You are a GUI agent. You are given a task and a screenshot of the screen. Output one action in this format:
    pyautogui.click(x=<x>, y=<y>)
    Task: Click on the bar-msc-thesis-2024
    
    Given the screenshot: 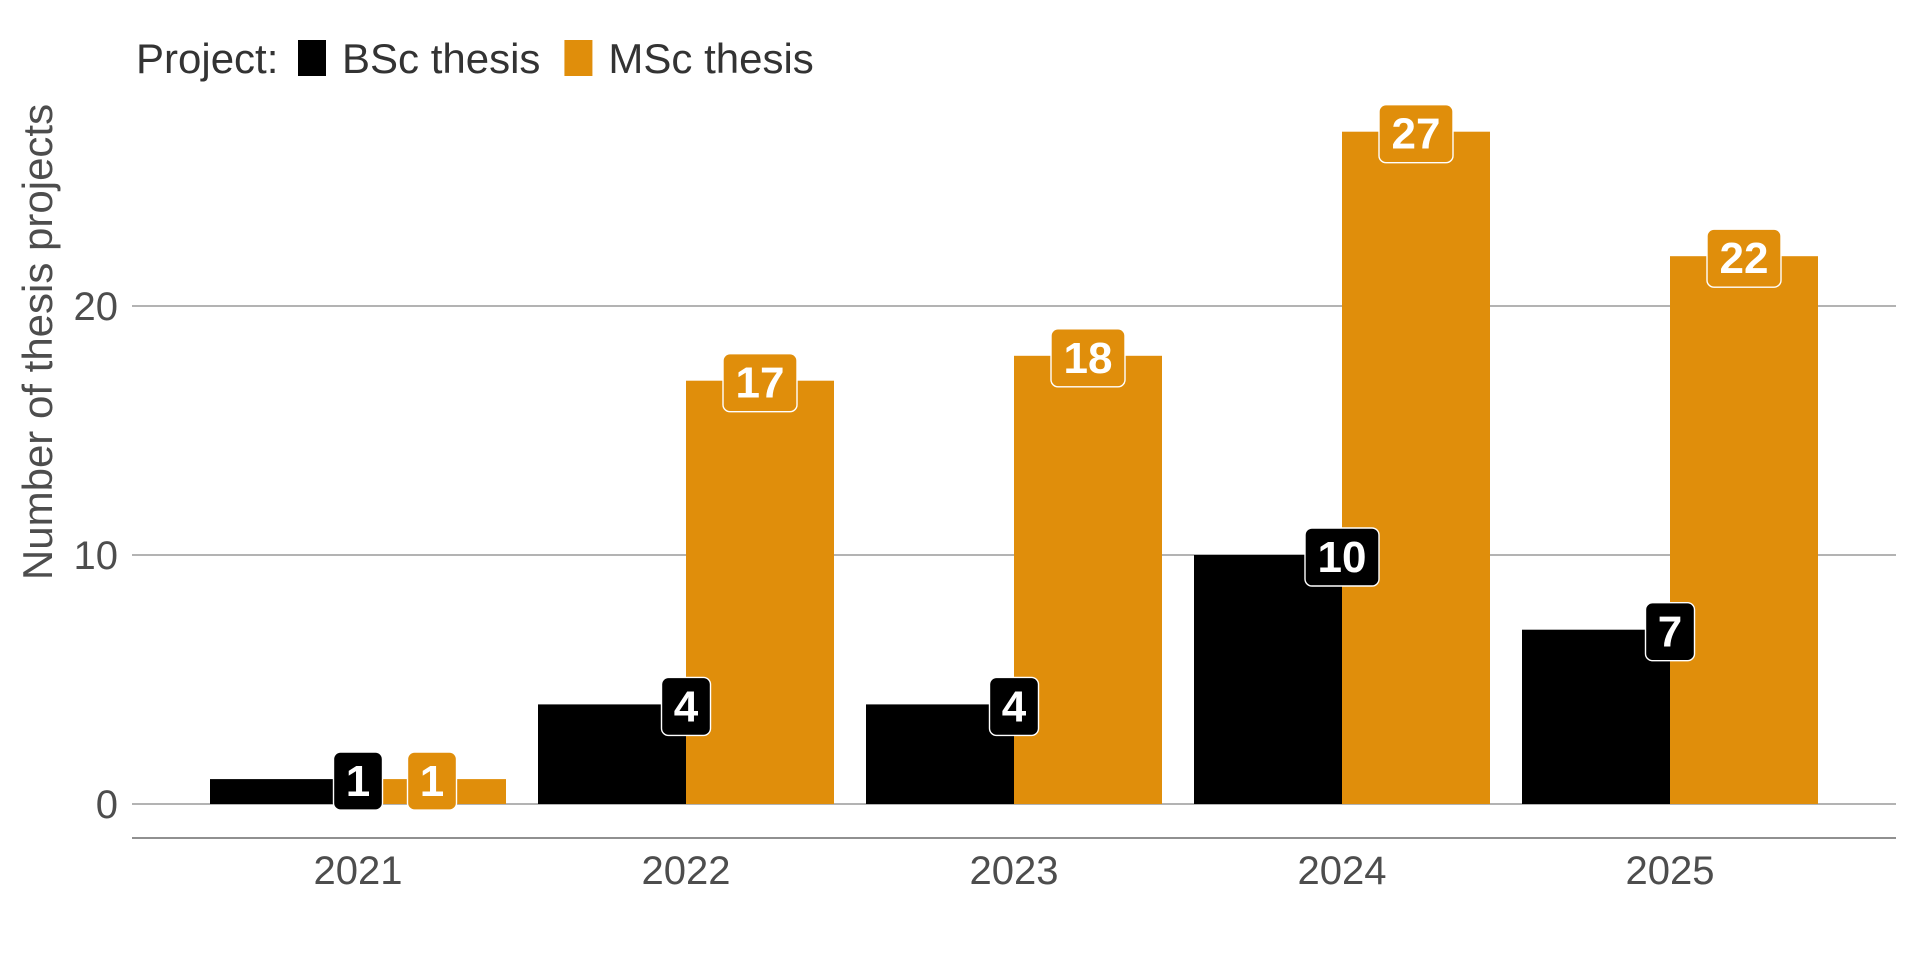 What is the action you would take?
    pyautogui.click(x=1416, y=467)
    